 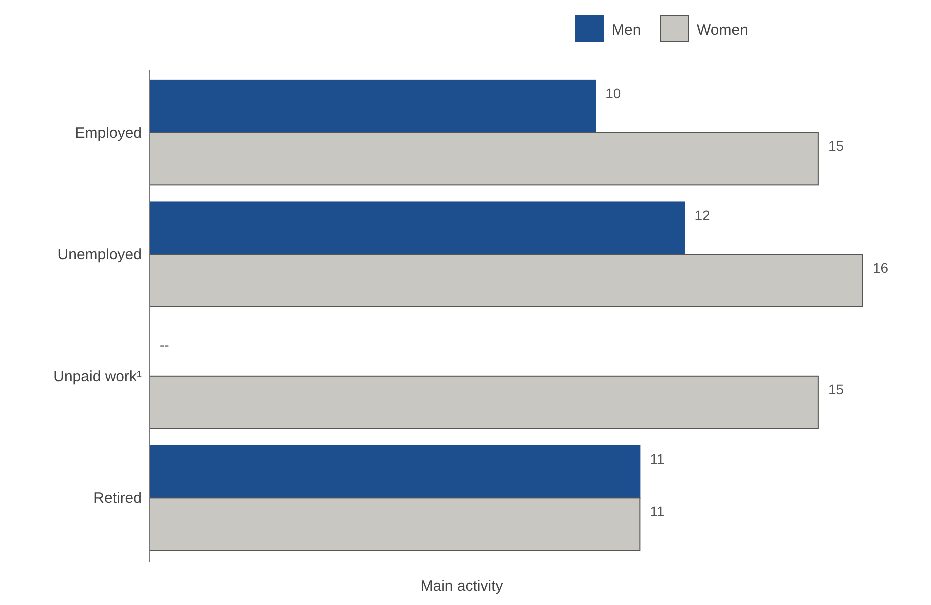 I want to click on y-tick-label: Unpaid work¹, so click(x=98, y=377).